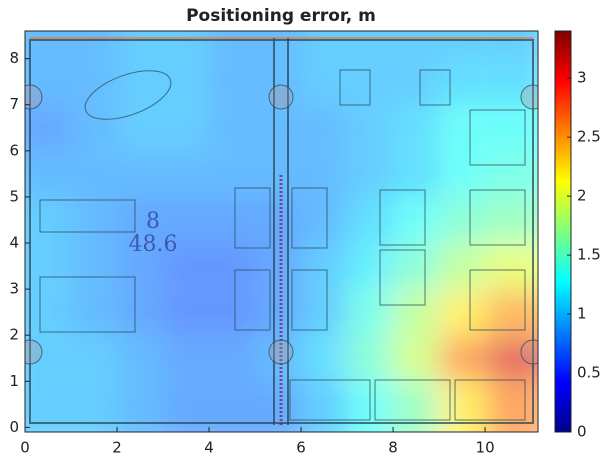  Describe the element at coordinates (14, 150) in the screenshot. I see `y-tick-label: 6` at that location.